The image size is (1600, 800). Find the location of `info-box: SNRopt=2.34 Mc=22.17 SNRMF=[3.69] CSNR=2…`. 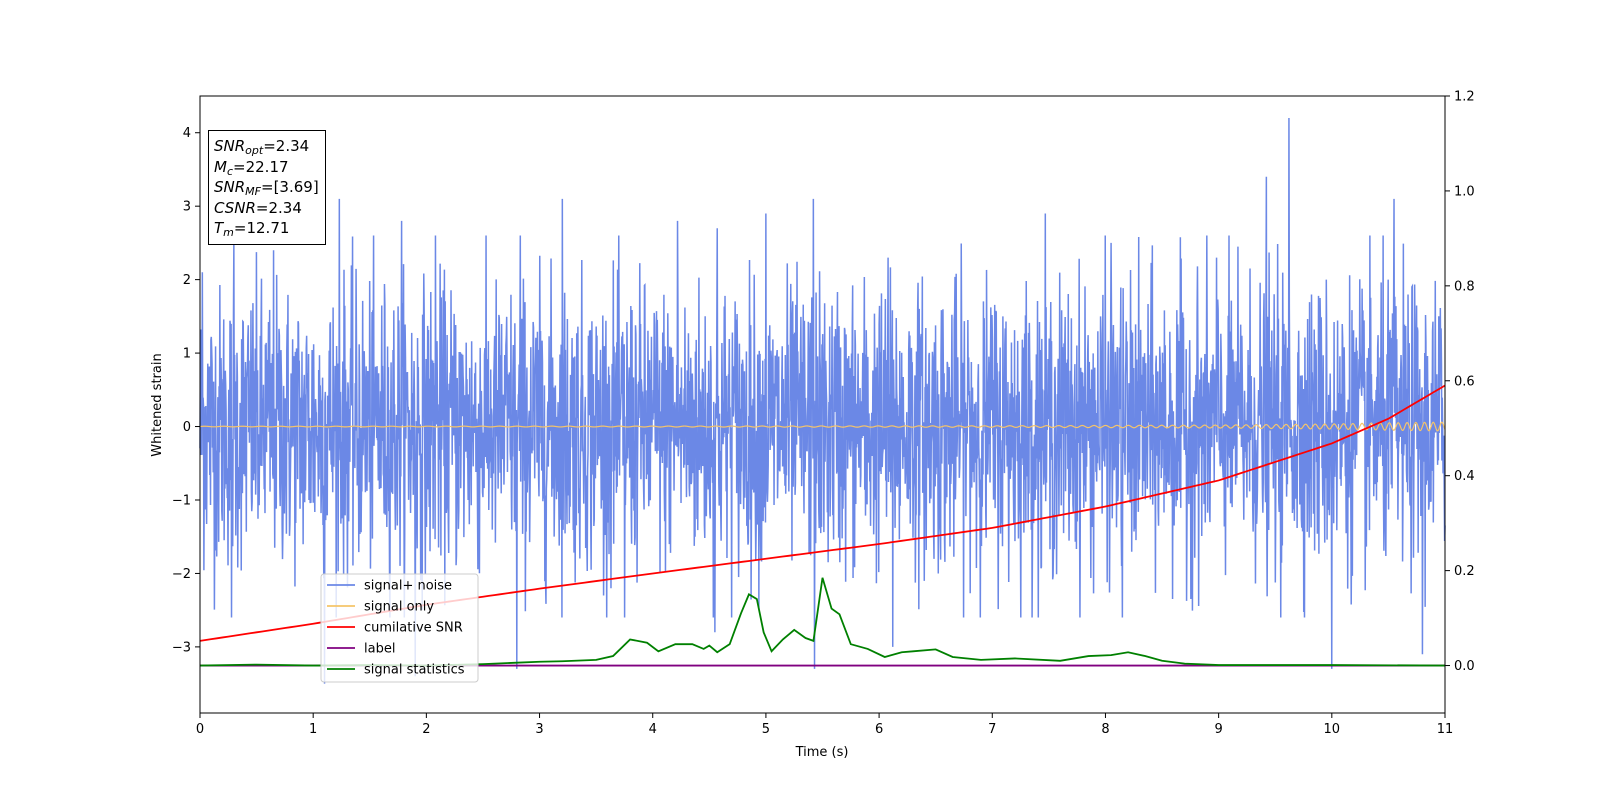

info-box: SNRopt=2.34 Mc=22.17 SNRMF=[3.69] CSNR=2… is located at coordinates (267, 187).